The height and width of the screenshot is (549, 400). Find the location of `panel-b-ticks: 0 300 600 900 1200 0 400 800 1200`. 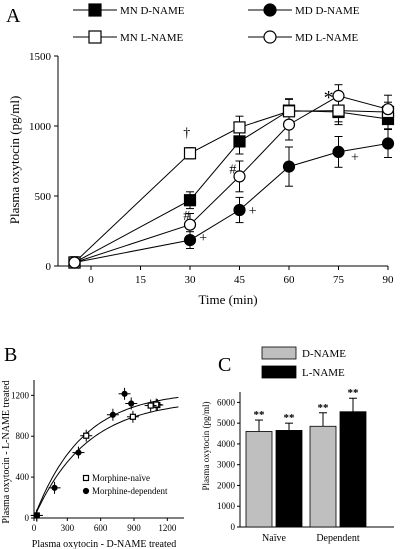

panel-b-ticks: 0 300 600 900 1200 0 400 800 1200 is located at coordinates (94, 461).